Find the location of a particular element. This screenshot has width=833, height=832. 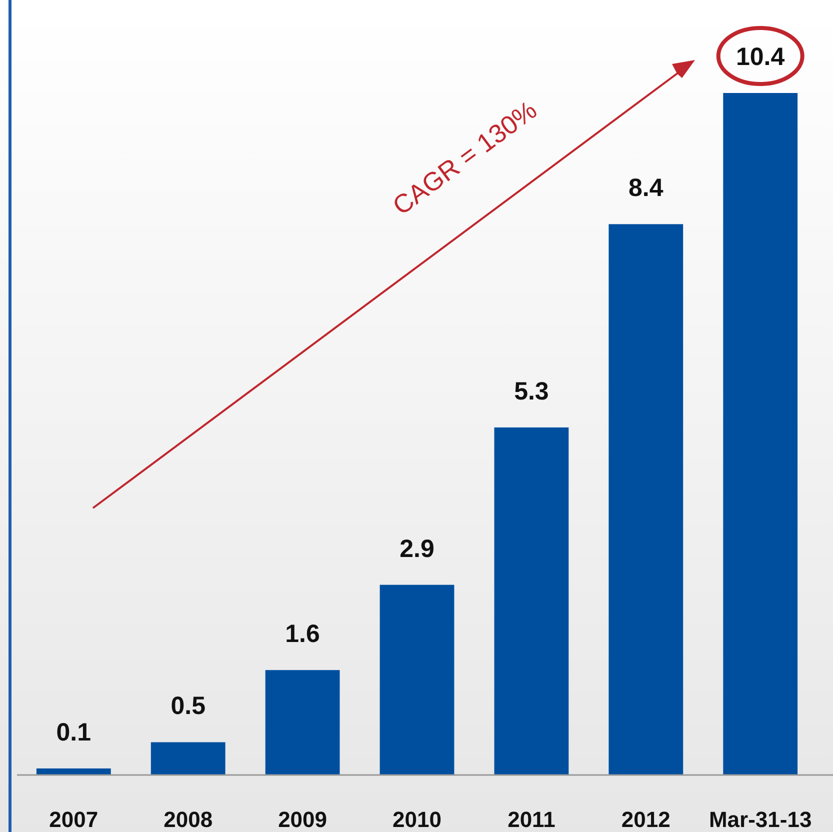

x-tick-label: 2009 is located at coordinates (303, 819).